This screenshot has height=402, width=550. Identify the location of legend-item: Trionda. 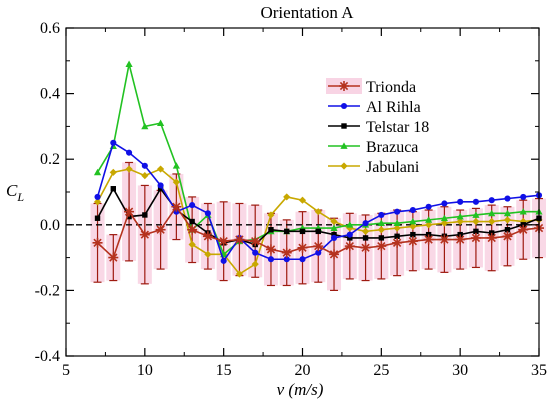
(371, 87).